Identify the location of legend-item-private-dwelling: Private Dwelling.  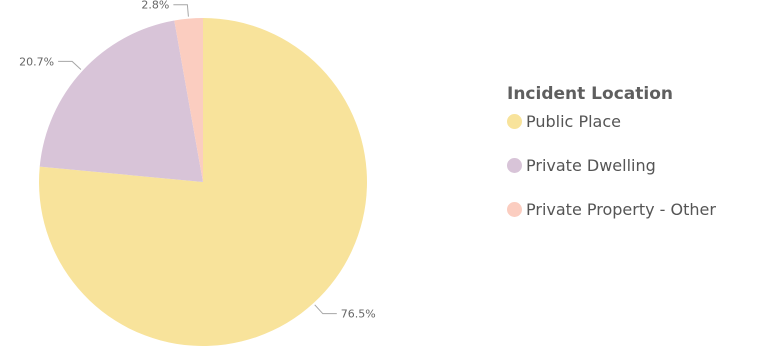
(611, 165).